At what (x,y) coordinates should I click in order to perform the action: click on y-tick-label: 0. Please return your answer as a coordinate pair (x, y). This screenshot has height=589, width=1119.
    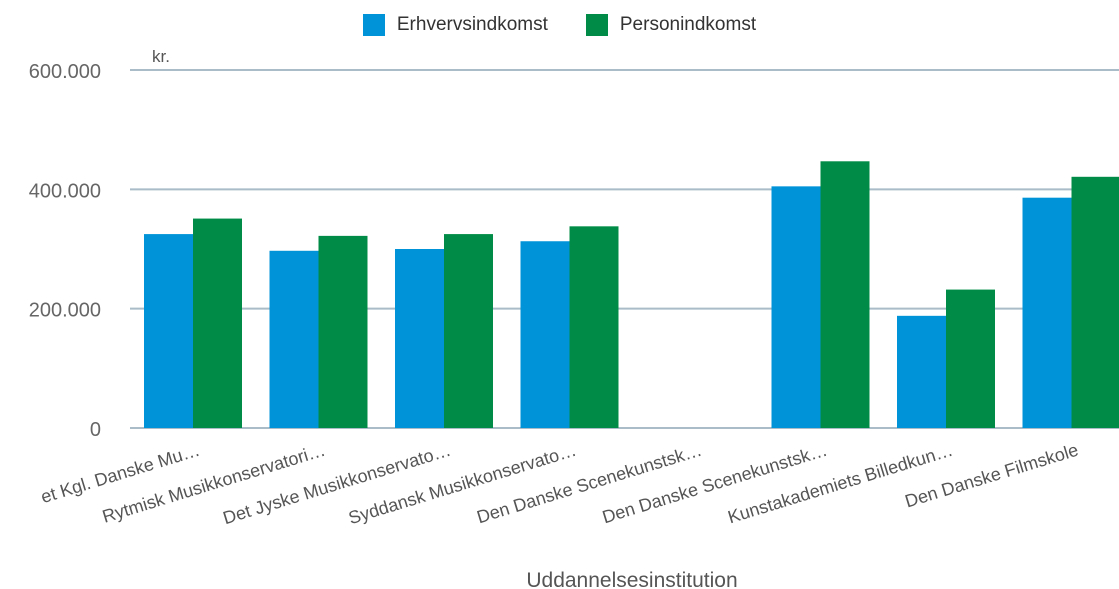
    Looking at the image, I should click on (95, 430).